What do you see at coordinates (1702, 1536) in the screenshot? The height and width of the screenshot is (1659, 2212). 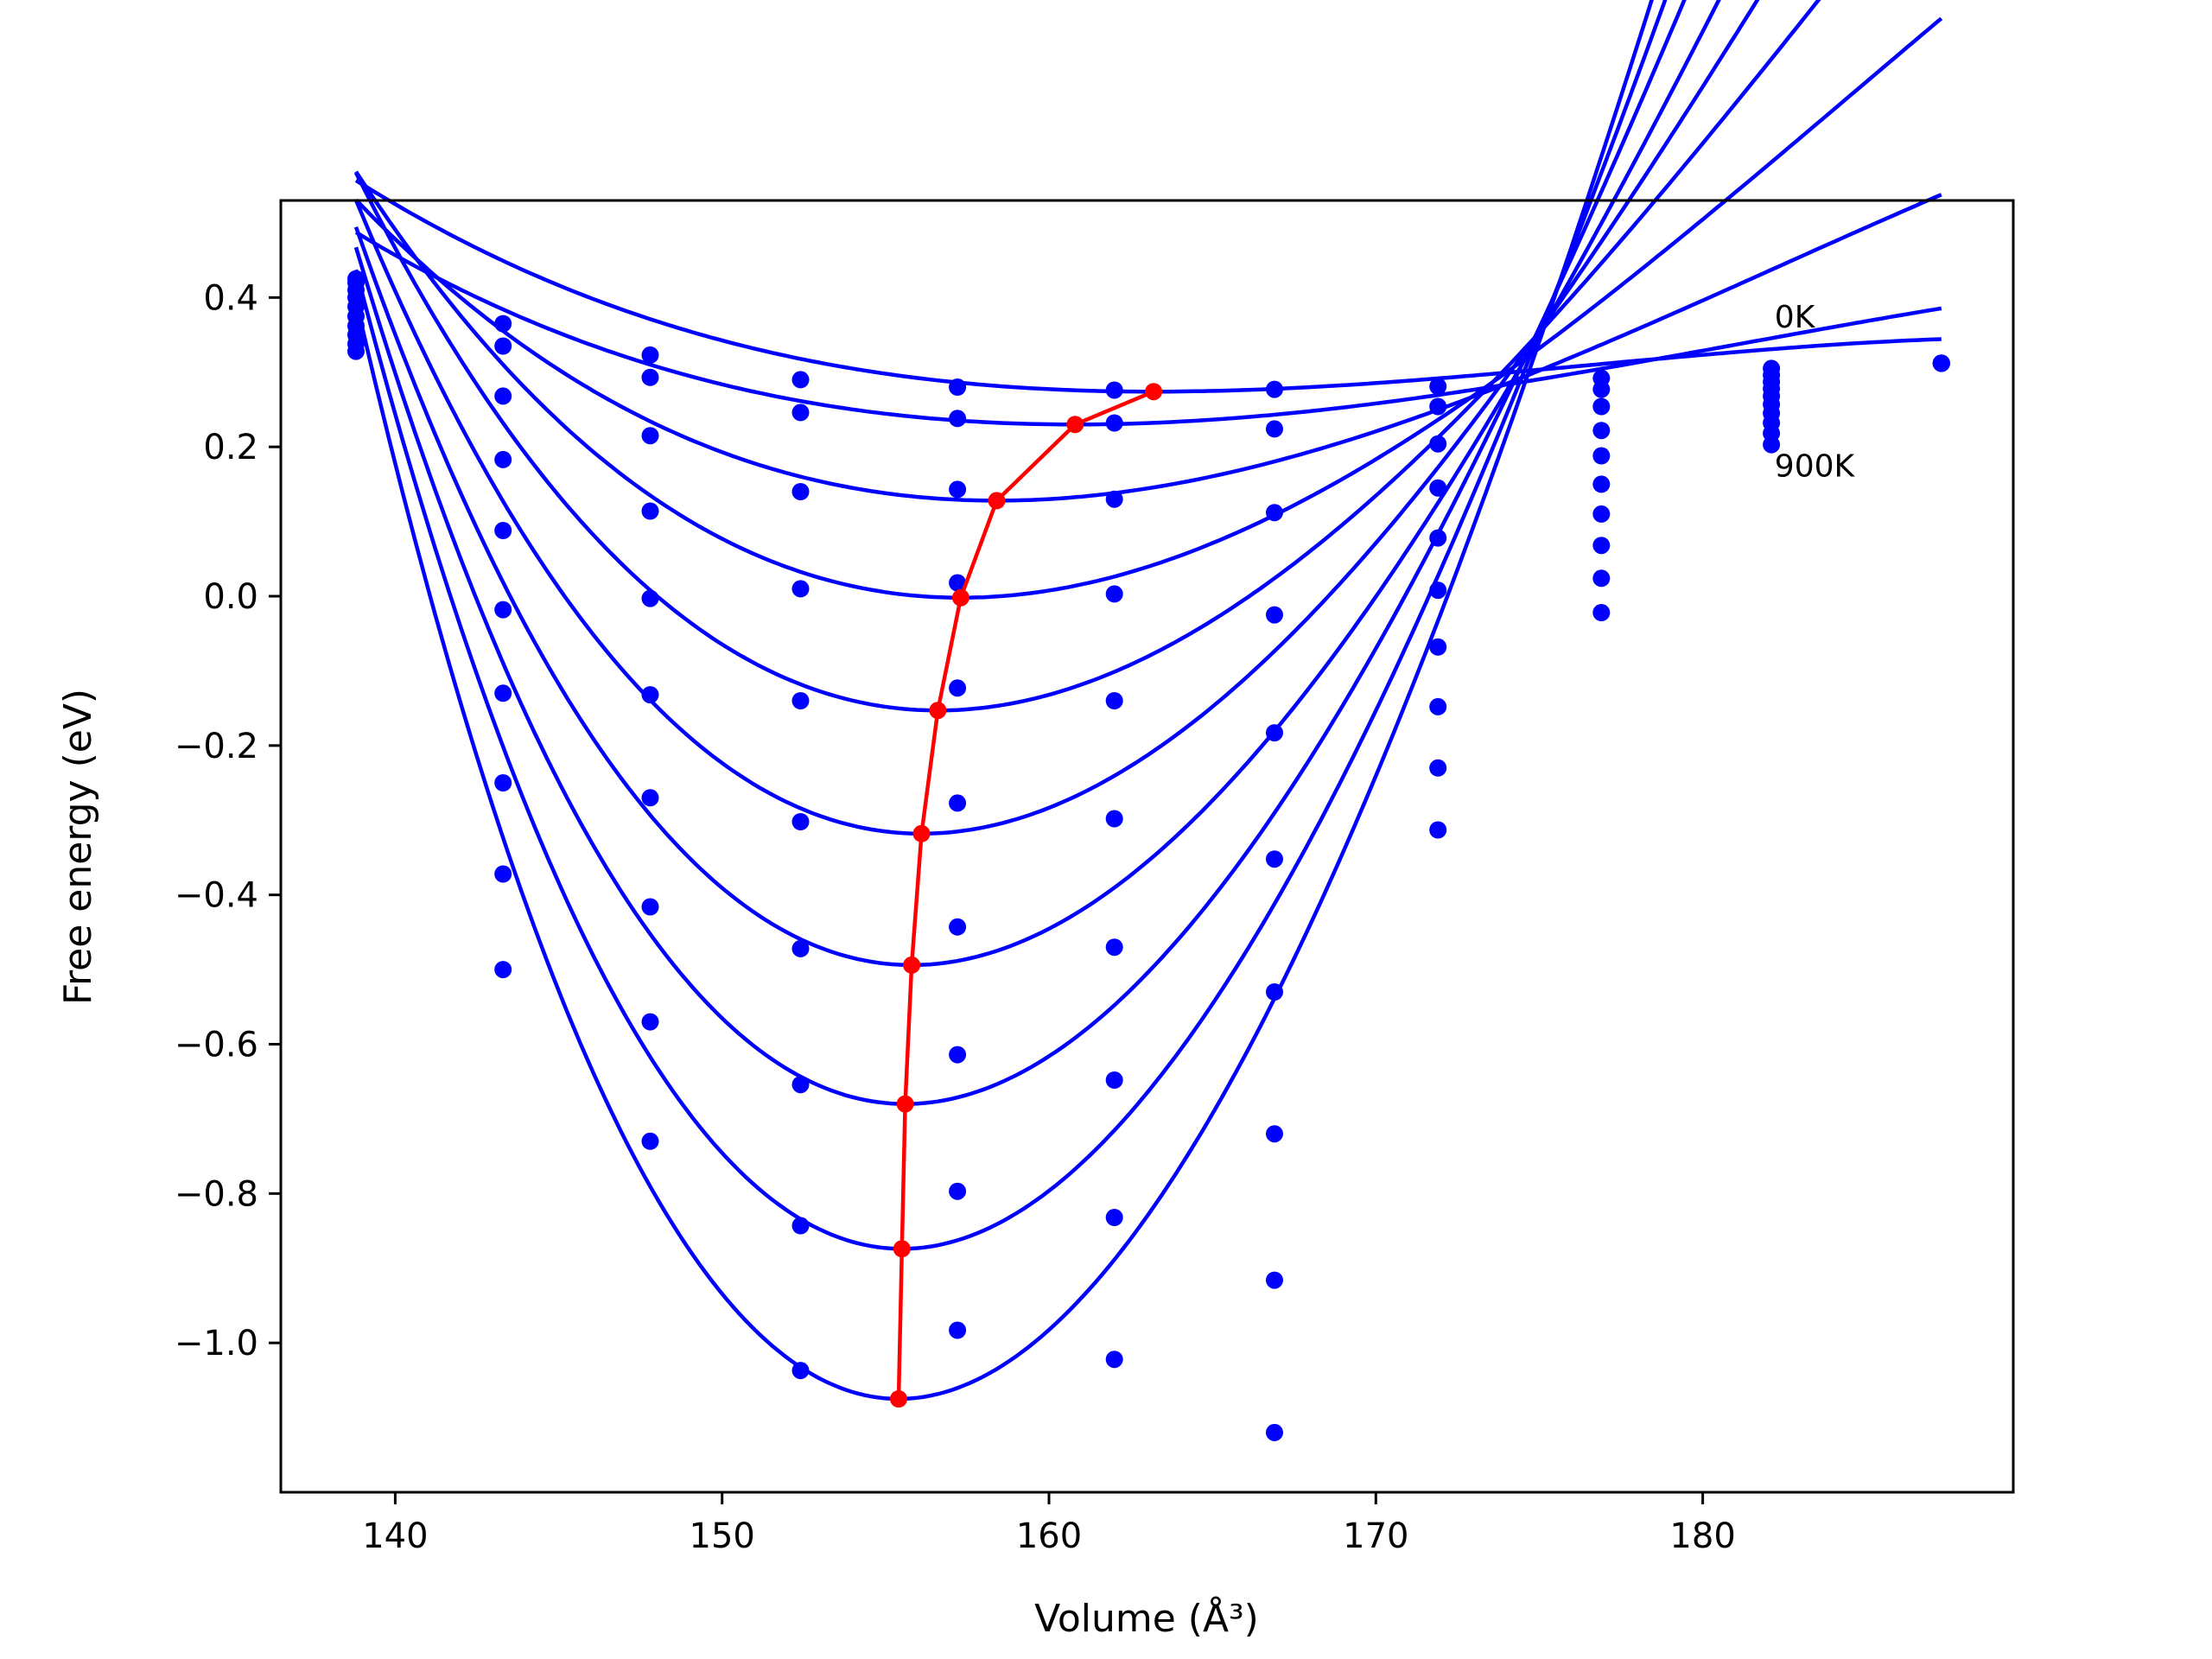 I see `x-tick-label-4: 180` at bounding box center [1702, 1536].